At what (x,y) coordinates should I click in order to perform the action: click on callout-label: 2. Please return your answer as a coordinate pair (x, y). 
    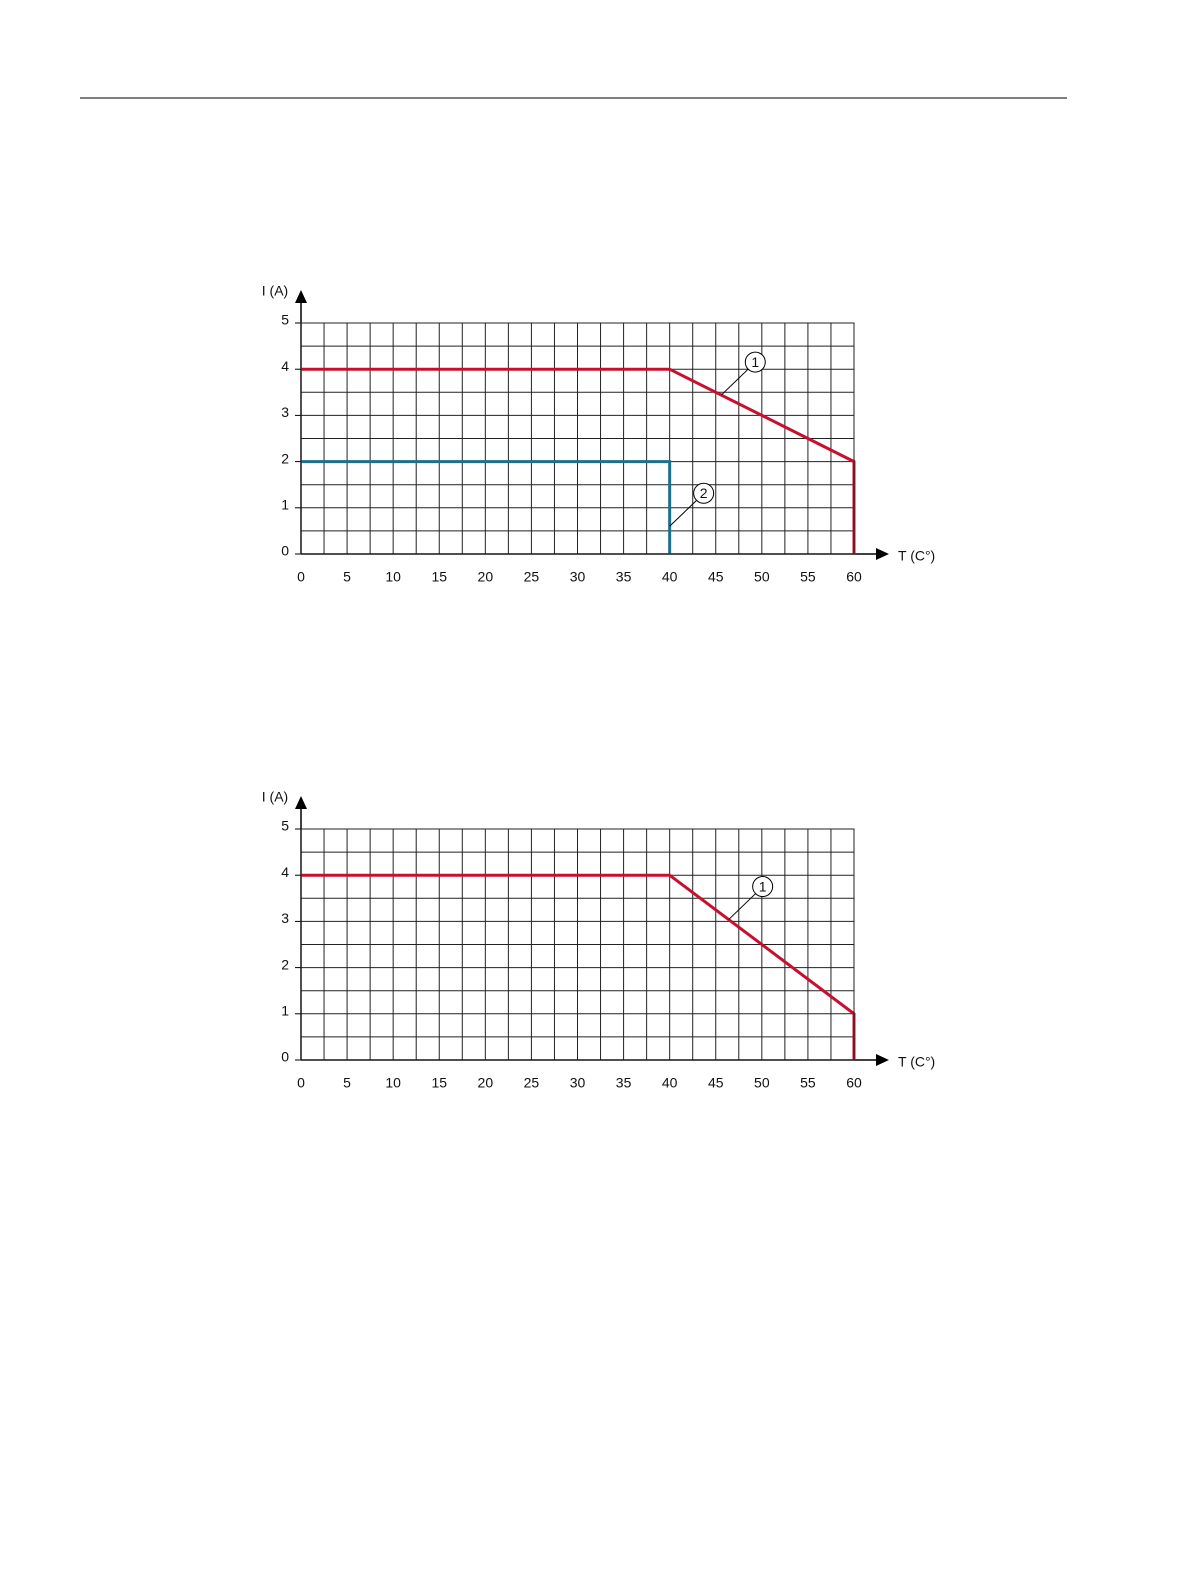
    Looking at the image, I should click on (704, 493).